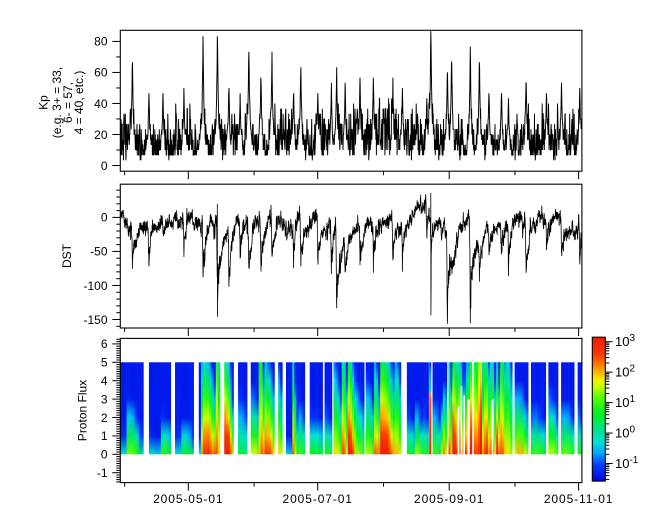 The image size is (665, 528). What do you see at coordinates (188, 499) in the screenshot?
I see `svg-text: 2005-05-01` at bounding box center [188, 499].